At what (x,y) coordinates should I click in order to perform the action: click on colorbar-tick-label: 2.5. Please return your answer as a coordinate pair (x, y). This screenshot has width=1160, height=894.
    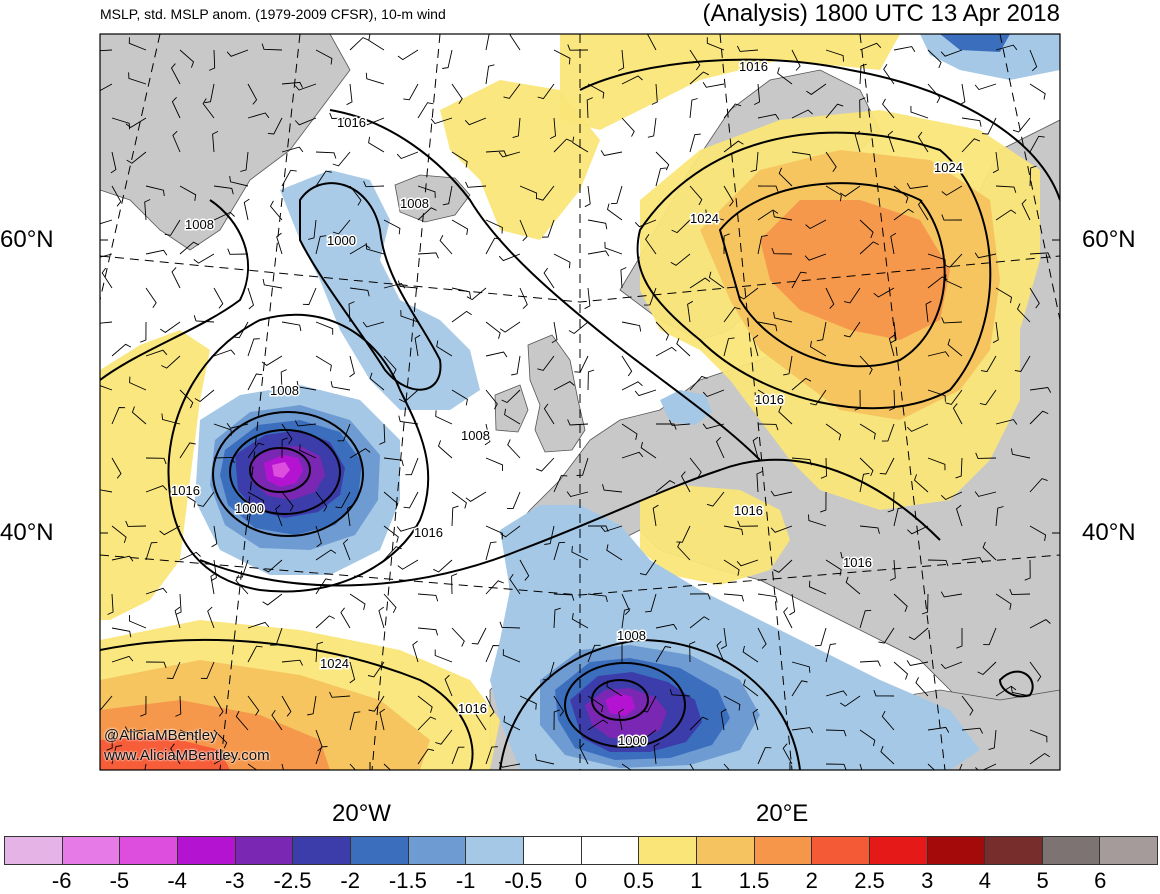
    Looking at the image, I should click on (869, 880).